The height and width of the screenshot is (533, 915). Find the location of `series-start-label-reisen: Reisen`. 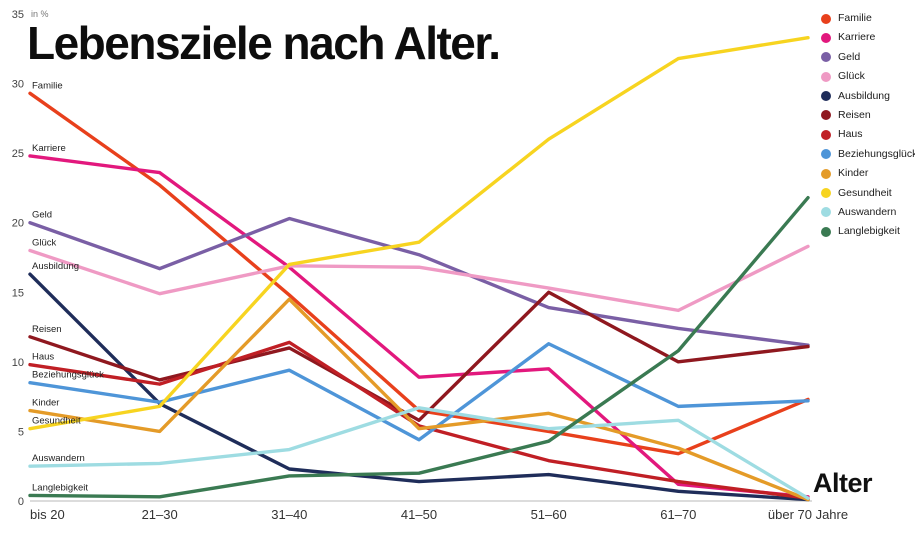

series-start-label-reisen: Reisen is located at coordinates (47, 329).